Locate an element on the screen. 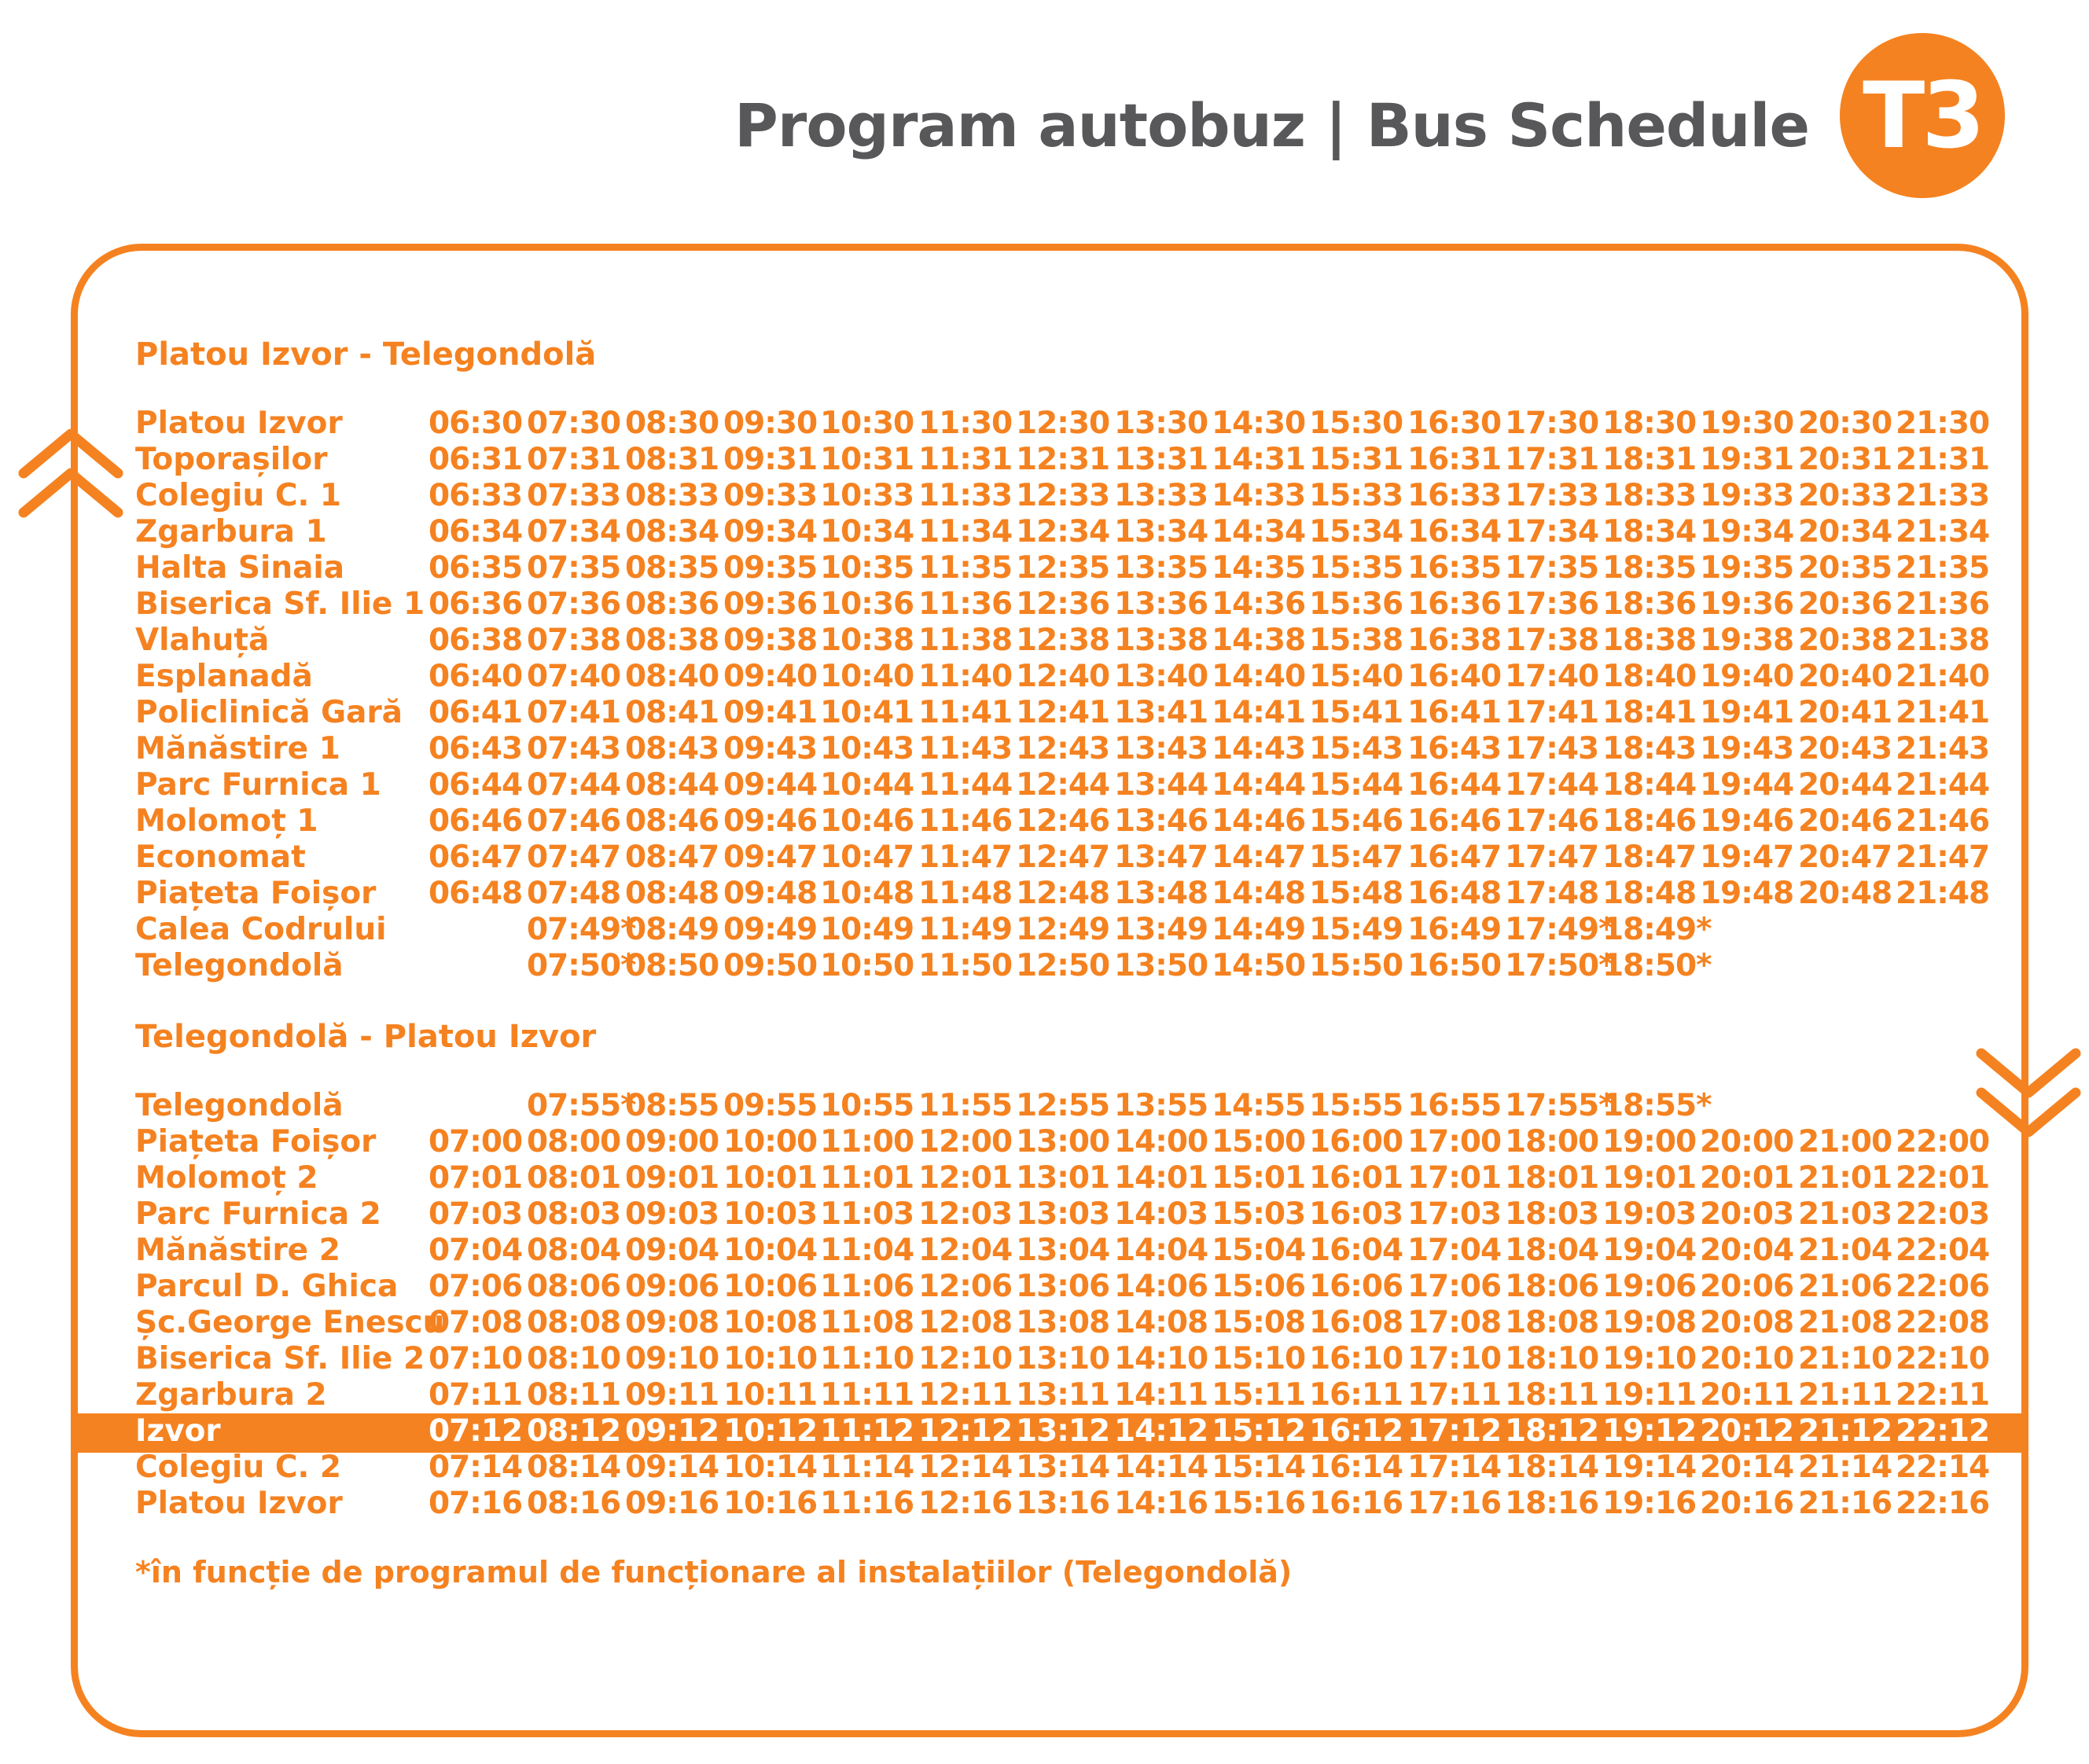  departure-time: 16:30 is located at coordinates (1454, 424).